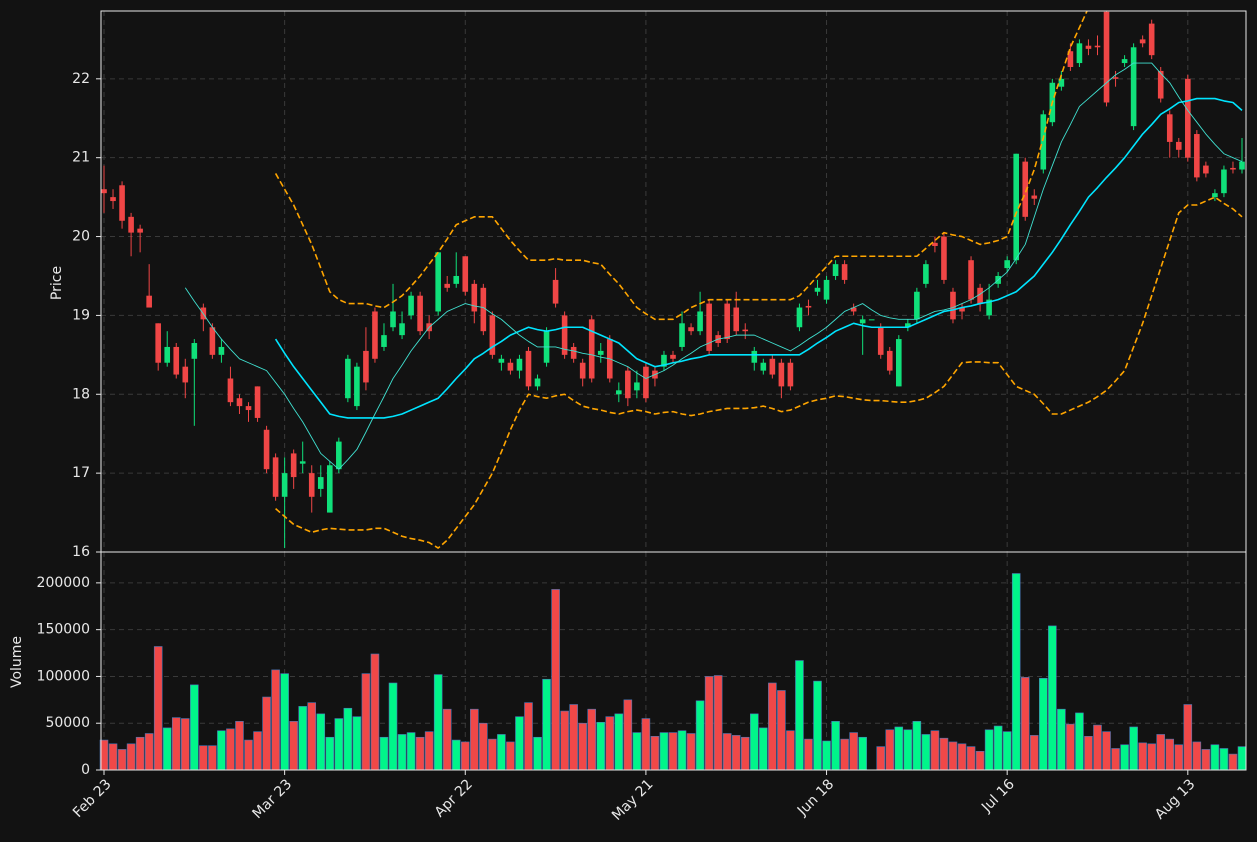 The height and width of the screenshot is (842, 1257). Describe the element at coordinates (63, 630) in the screenshot. I see `y-tick-label: 150000` at that location.